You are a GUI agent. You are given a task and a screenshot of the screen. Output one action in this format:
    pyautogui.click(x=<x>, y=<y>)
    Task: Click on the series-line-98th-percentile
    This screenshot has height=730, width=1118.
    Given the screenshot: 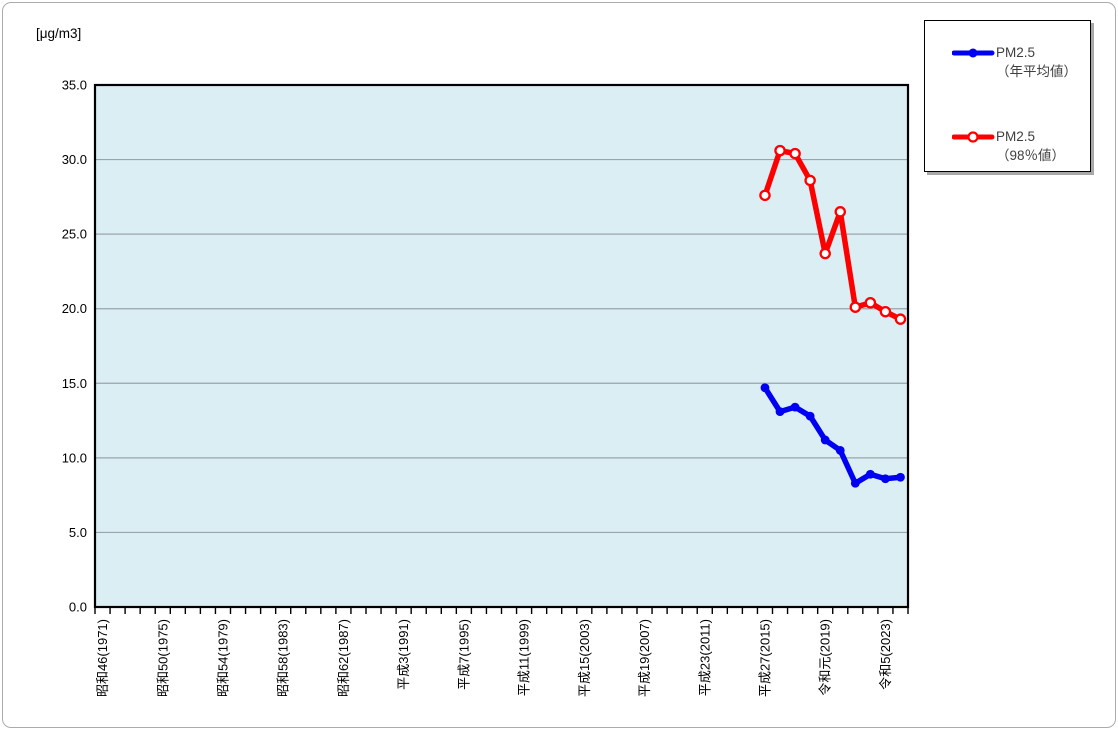 What is the action you would take?
    pyautogui.click(x=833, y=234)
    